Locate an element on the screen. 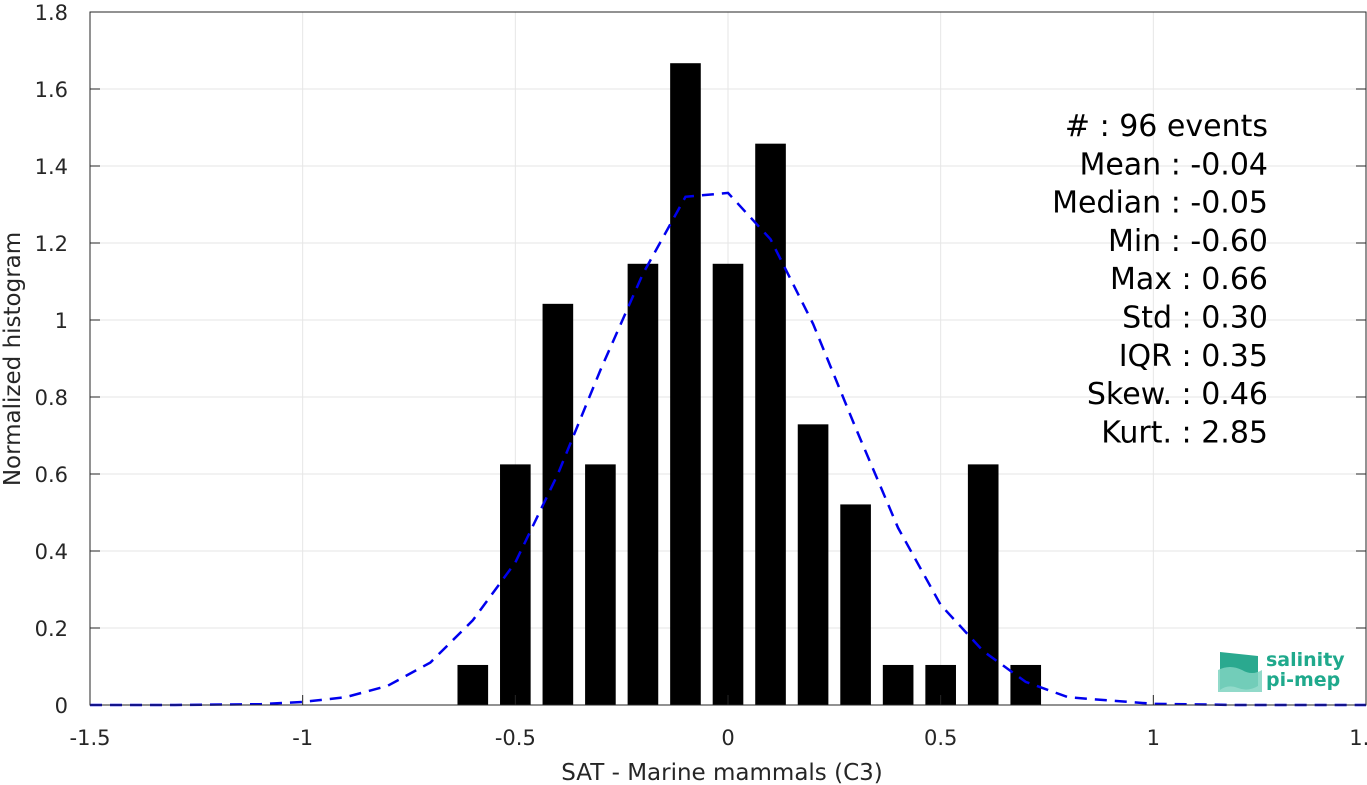 This screenshot has height=785, width=1367. logo-line2: pi-mep is located at coordinates (1303, 680).